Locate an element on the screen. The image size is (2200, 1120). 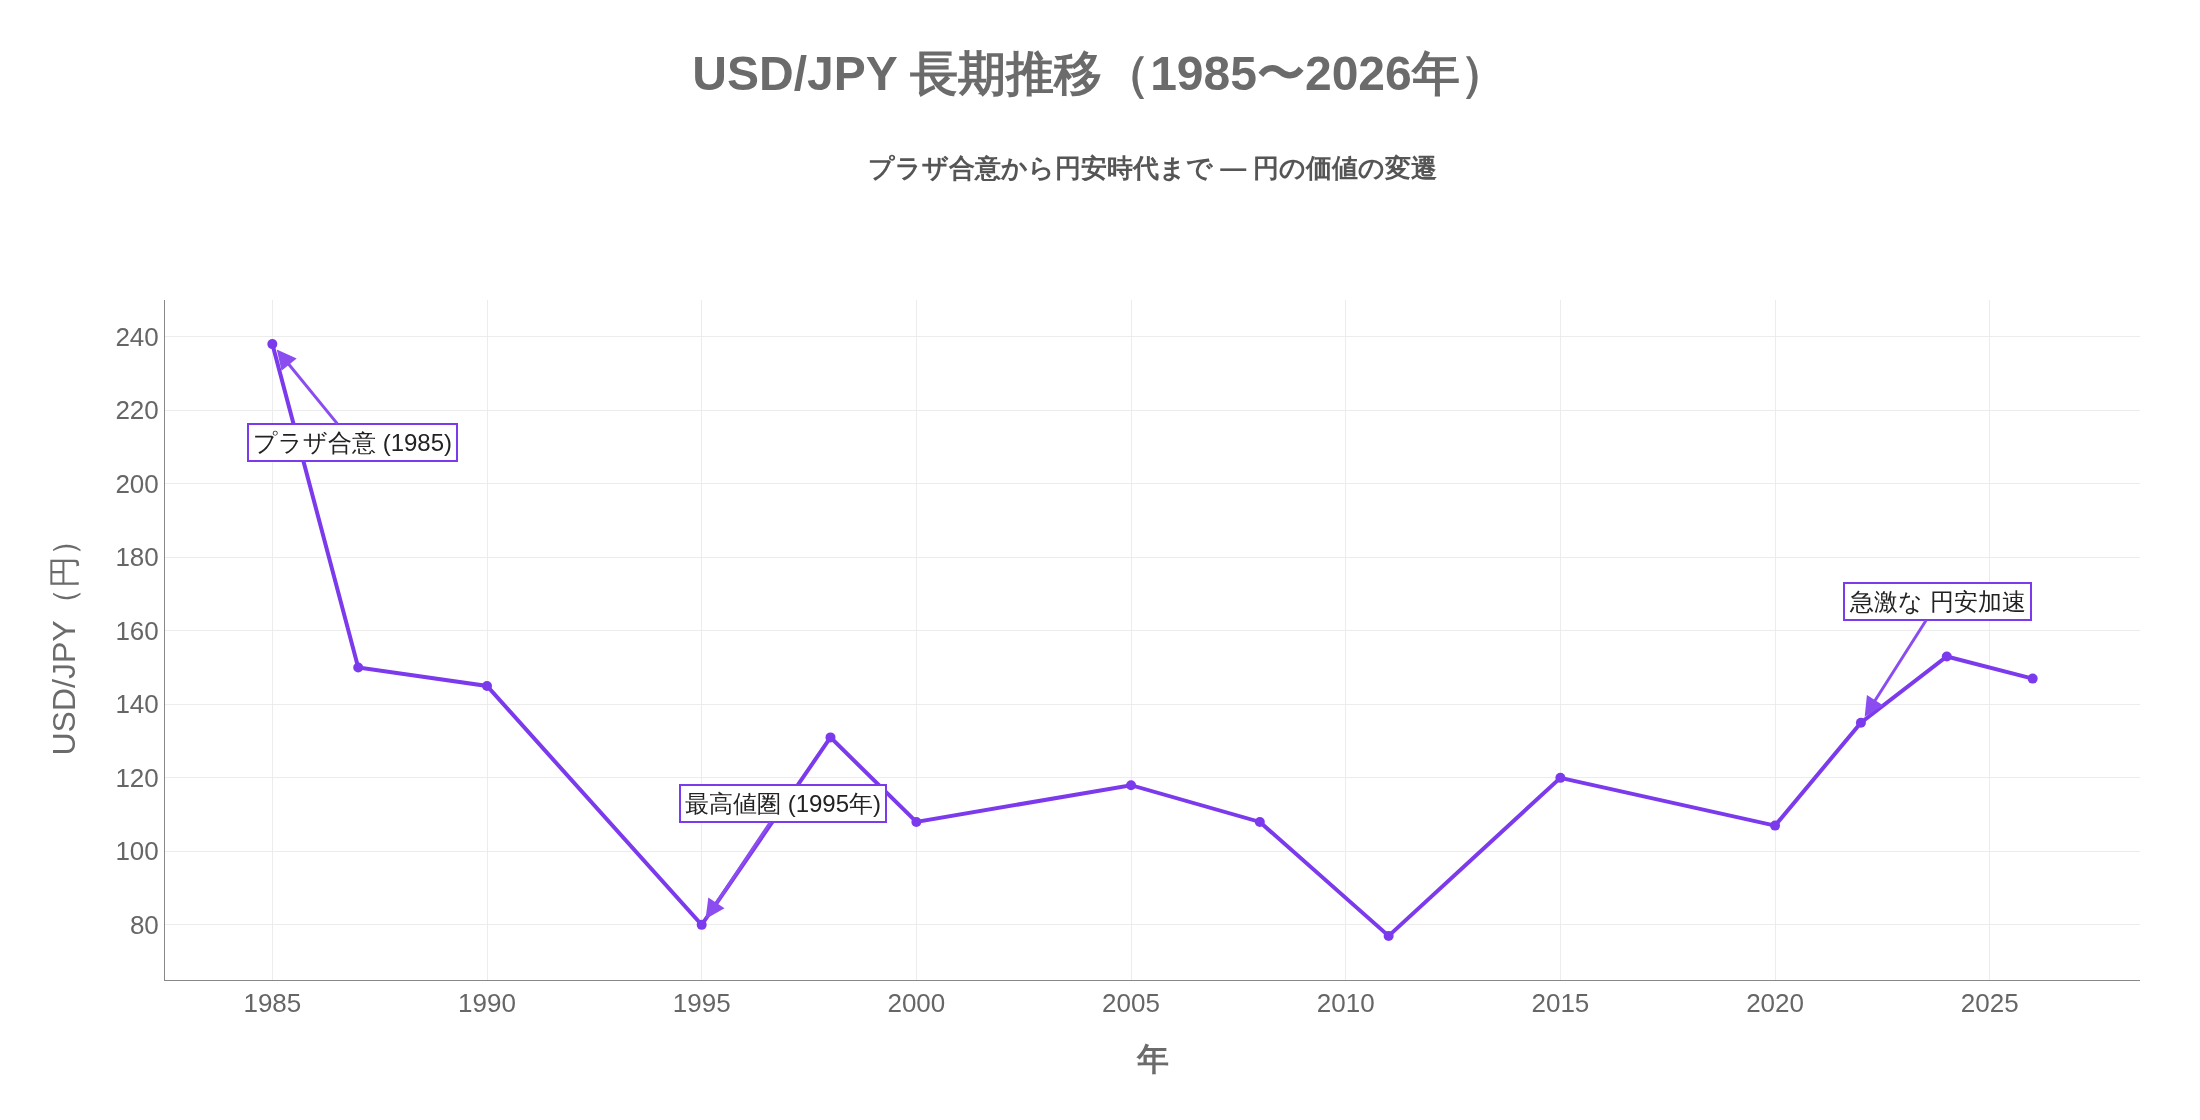
x-axis-title: 年 is located at coordinates (1152, 1059).